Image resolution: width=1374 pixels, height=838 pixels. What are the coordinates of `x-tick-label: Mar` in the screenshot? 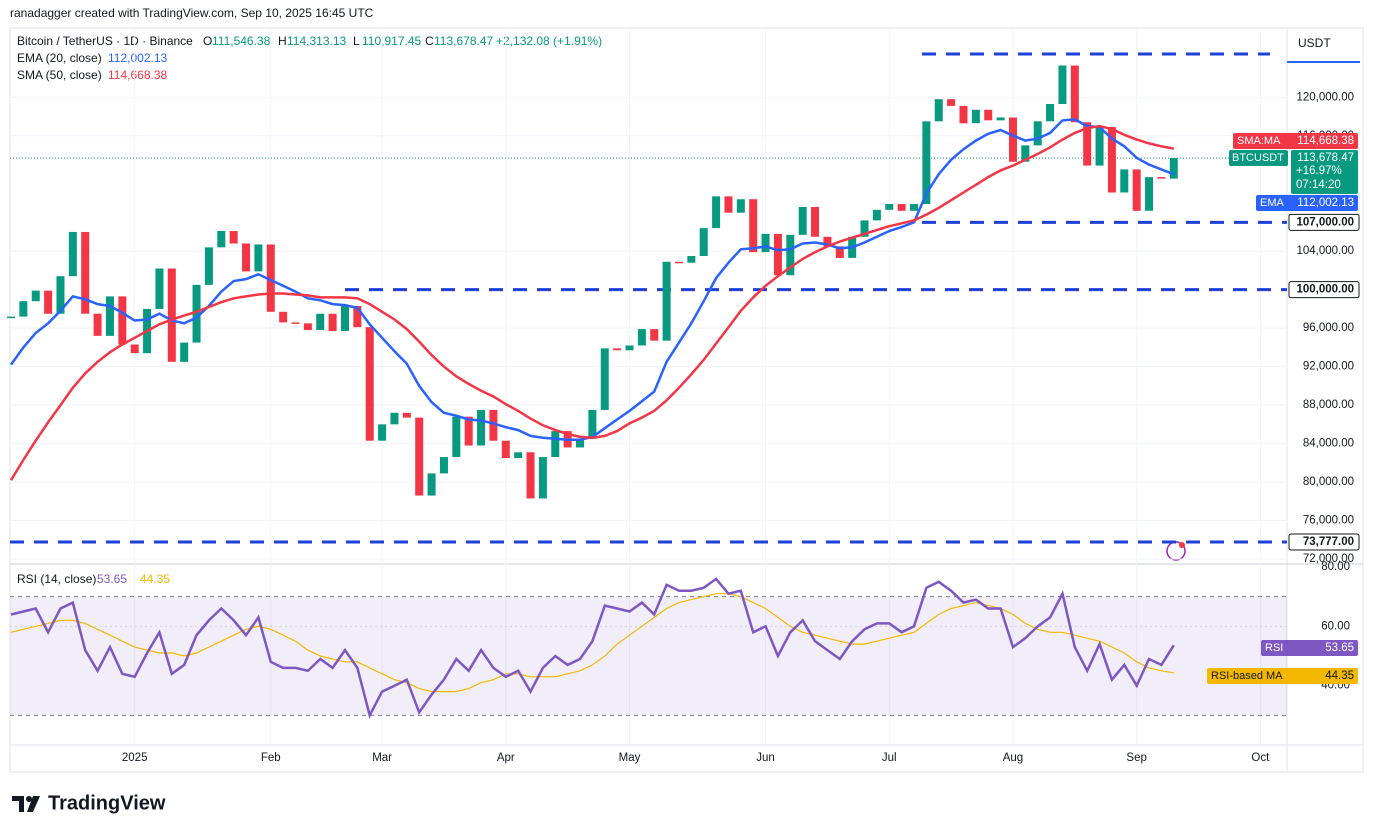 It's located at (382, 758).